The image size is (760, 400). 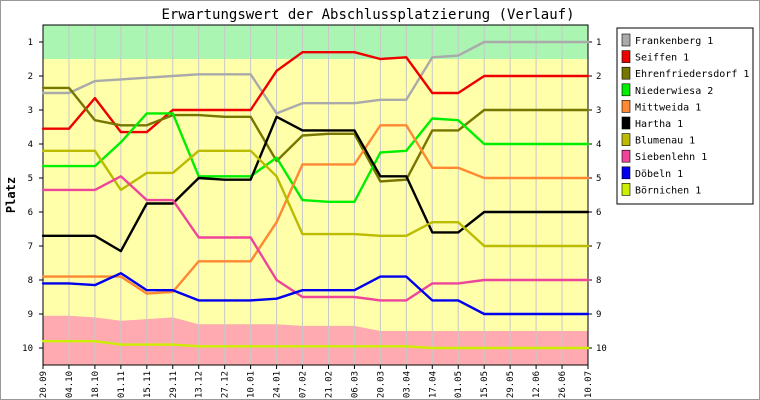 I want to click on x-tick-label: 13.12, so click(x=200, y=384).